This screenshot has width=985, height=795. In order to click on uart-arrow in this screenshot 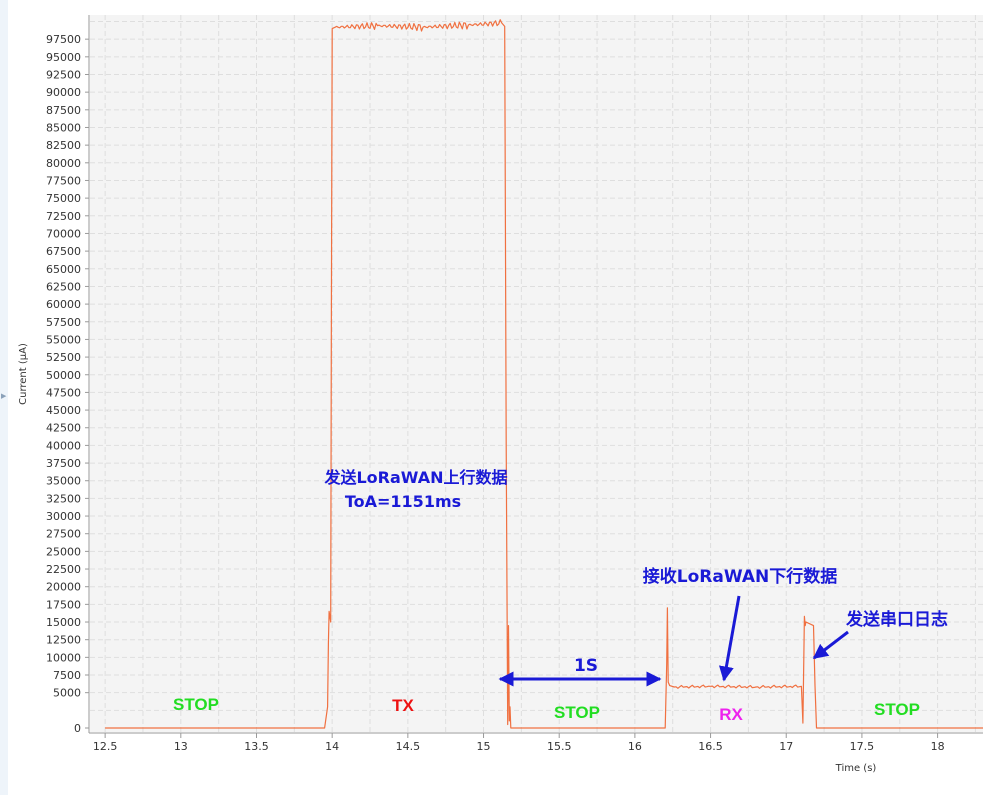, I will do `click(830, 645)`.